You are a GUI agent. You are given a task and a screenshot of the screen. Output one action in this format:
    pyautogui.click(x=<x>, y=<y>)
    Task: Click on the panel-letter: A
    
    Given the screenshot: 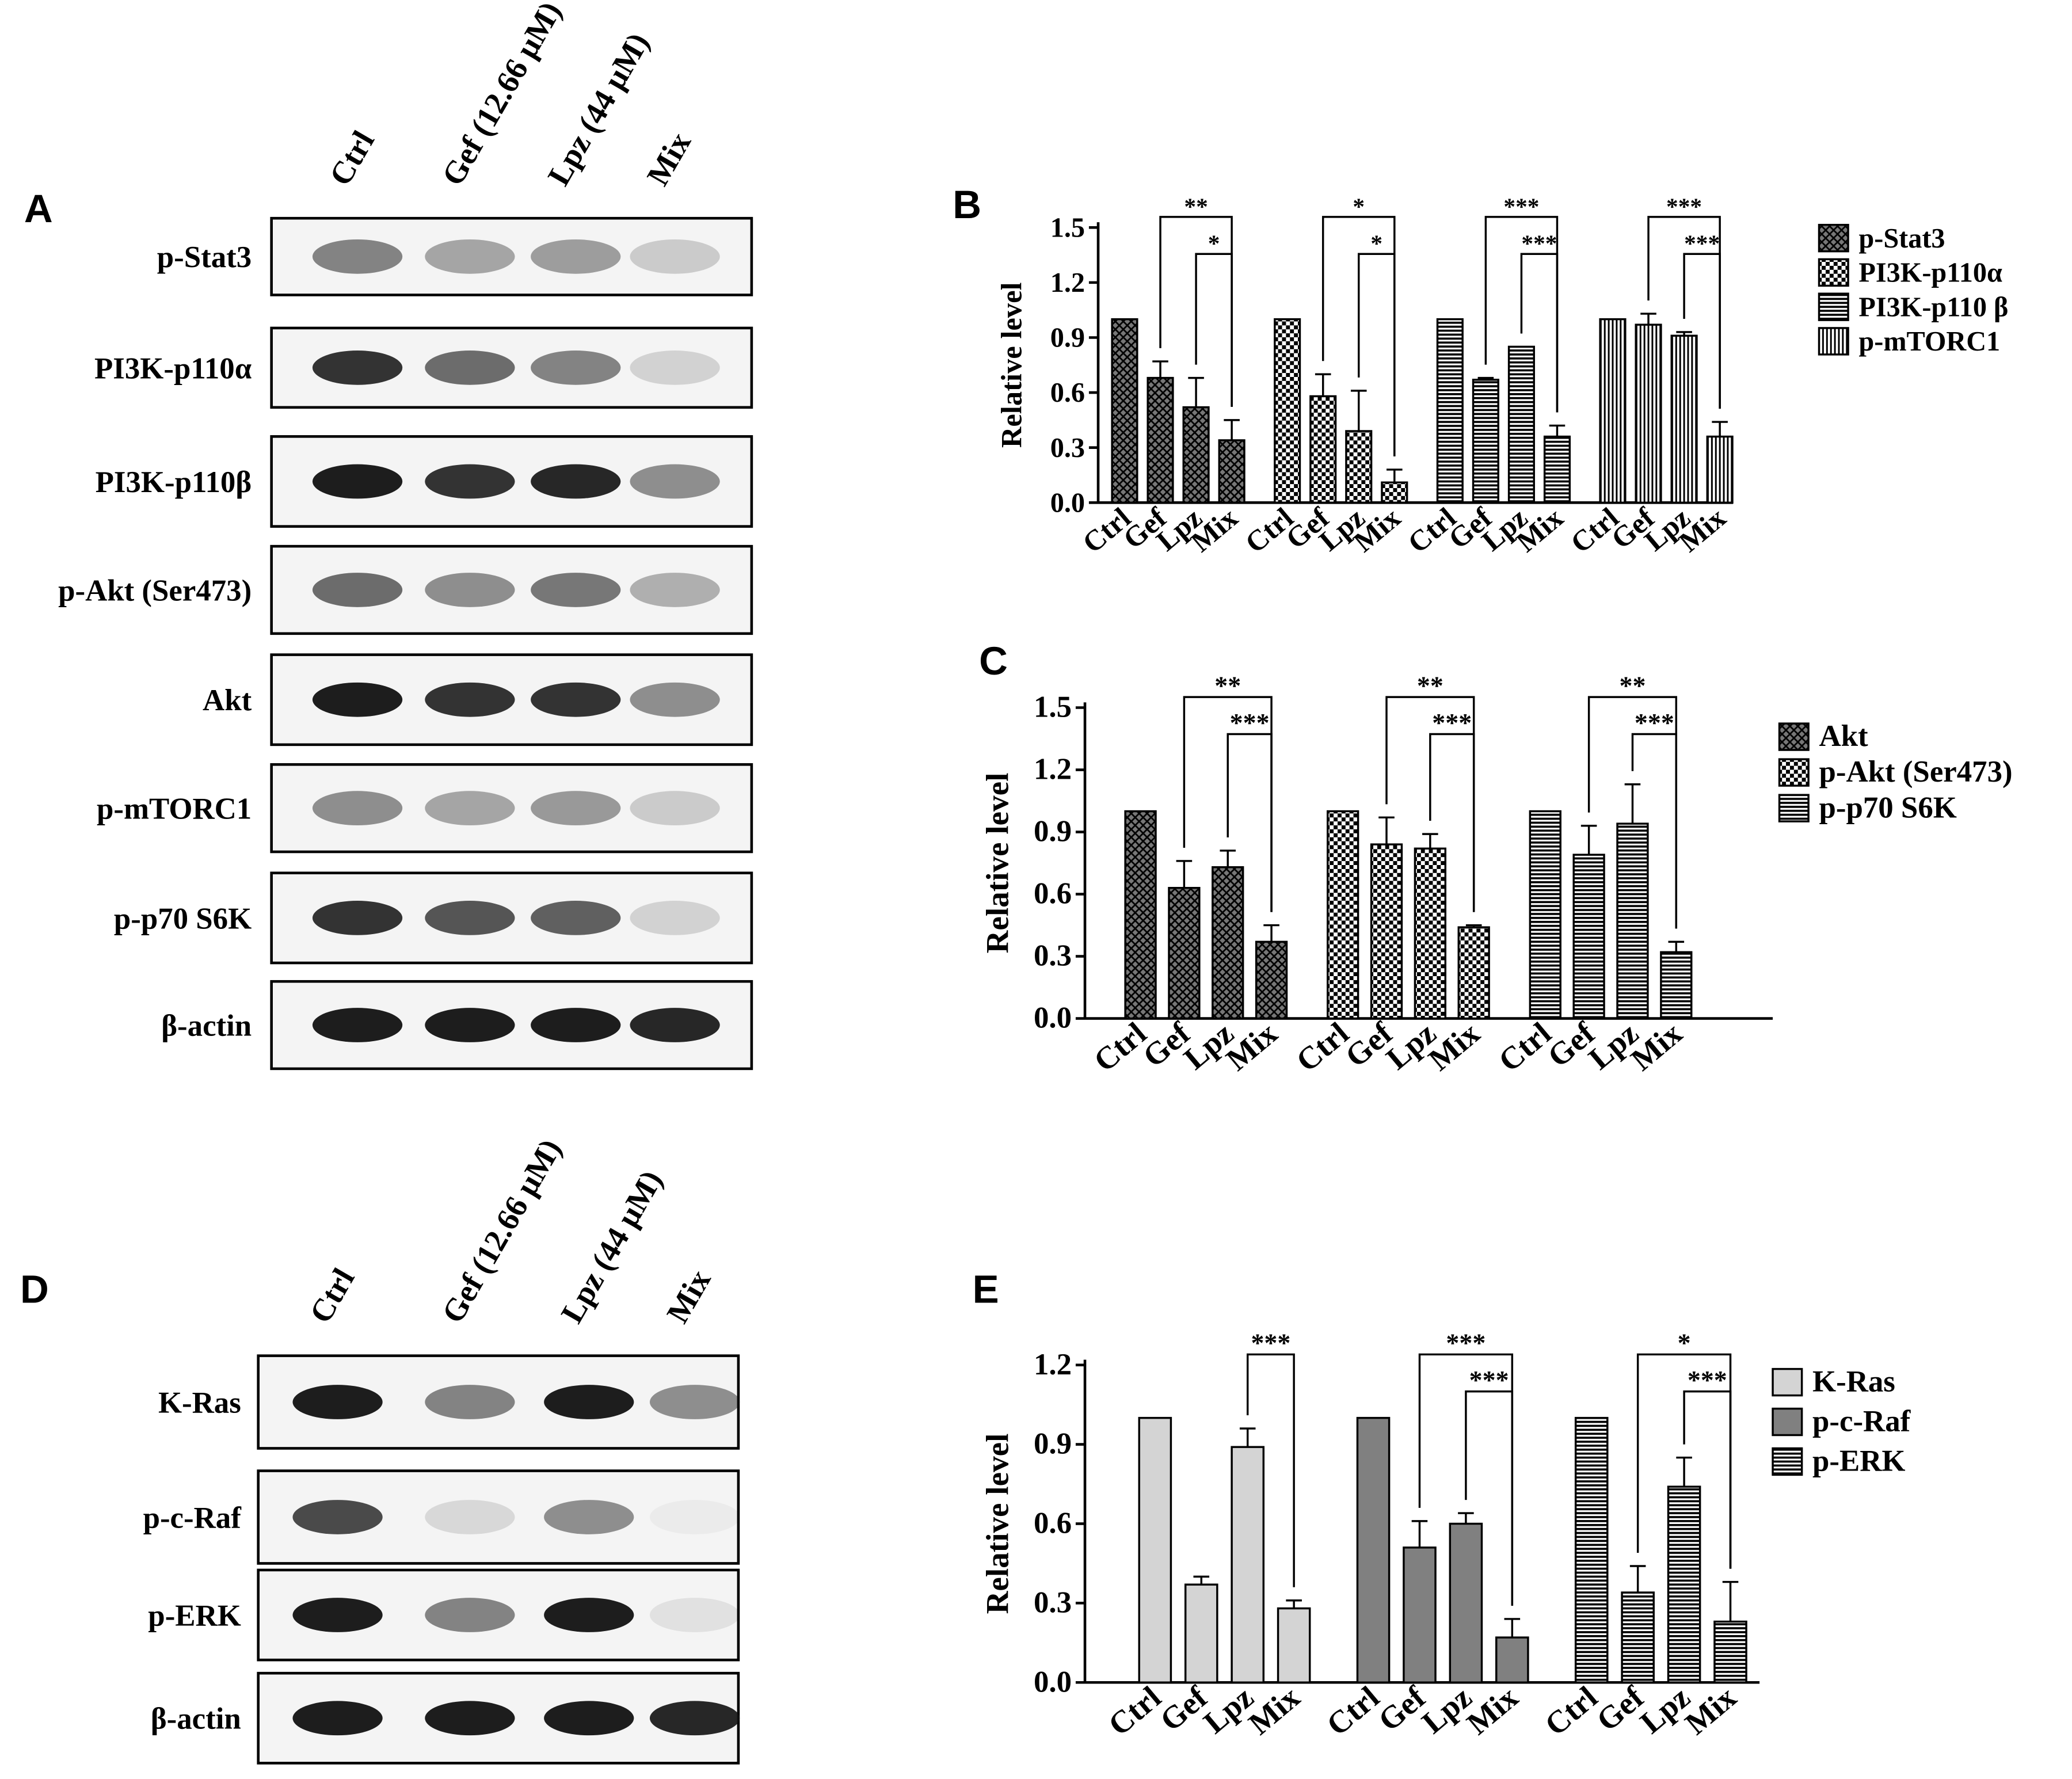 What is the action you would take?
    pyautogui.click(x=39, y=208)
    